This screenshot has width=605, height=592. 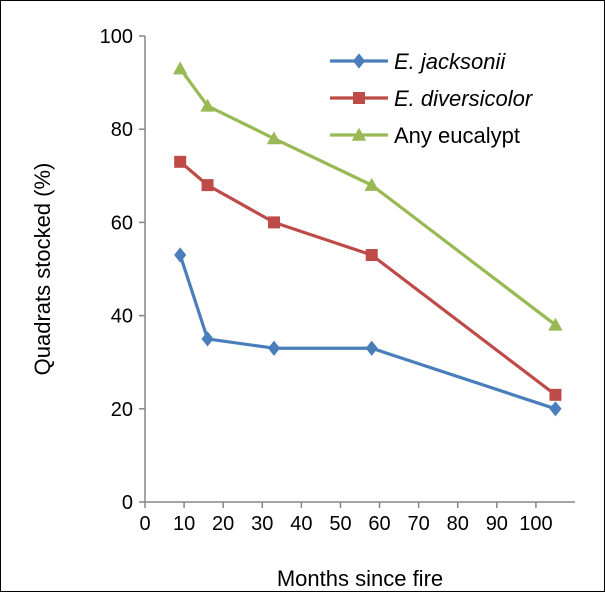 I want to click on legend: E. jacksonii E. diversicolor Any eucalypt, so click(x=432, y=98).